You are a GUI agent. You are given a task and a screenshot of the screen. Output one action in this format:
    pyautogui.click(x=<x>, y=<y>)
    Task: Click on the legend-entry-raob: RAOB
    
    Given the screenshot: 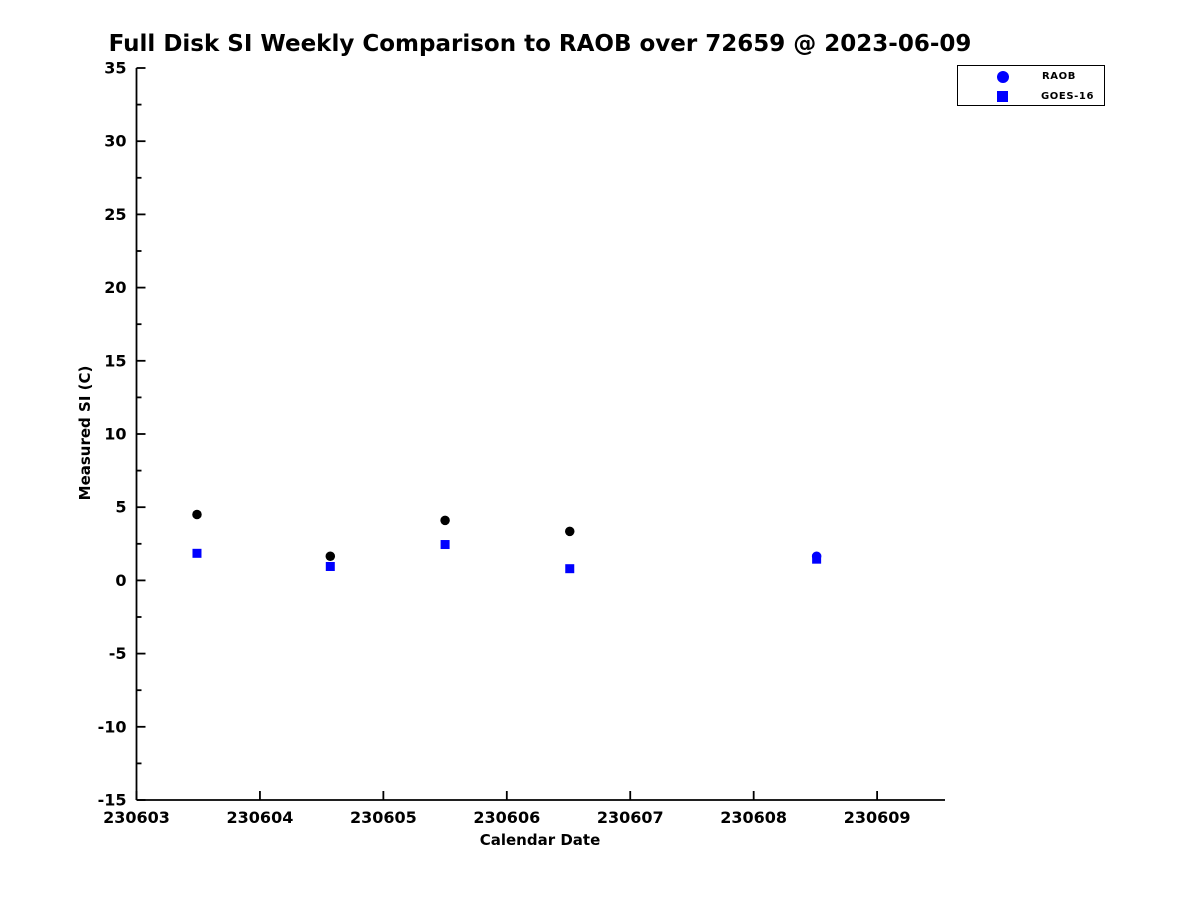 What is the action you would take?
    pyautogui.click(x=1031, y=76)
    